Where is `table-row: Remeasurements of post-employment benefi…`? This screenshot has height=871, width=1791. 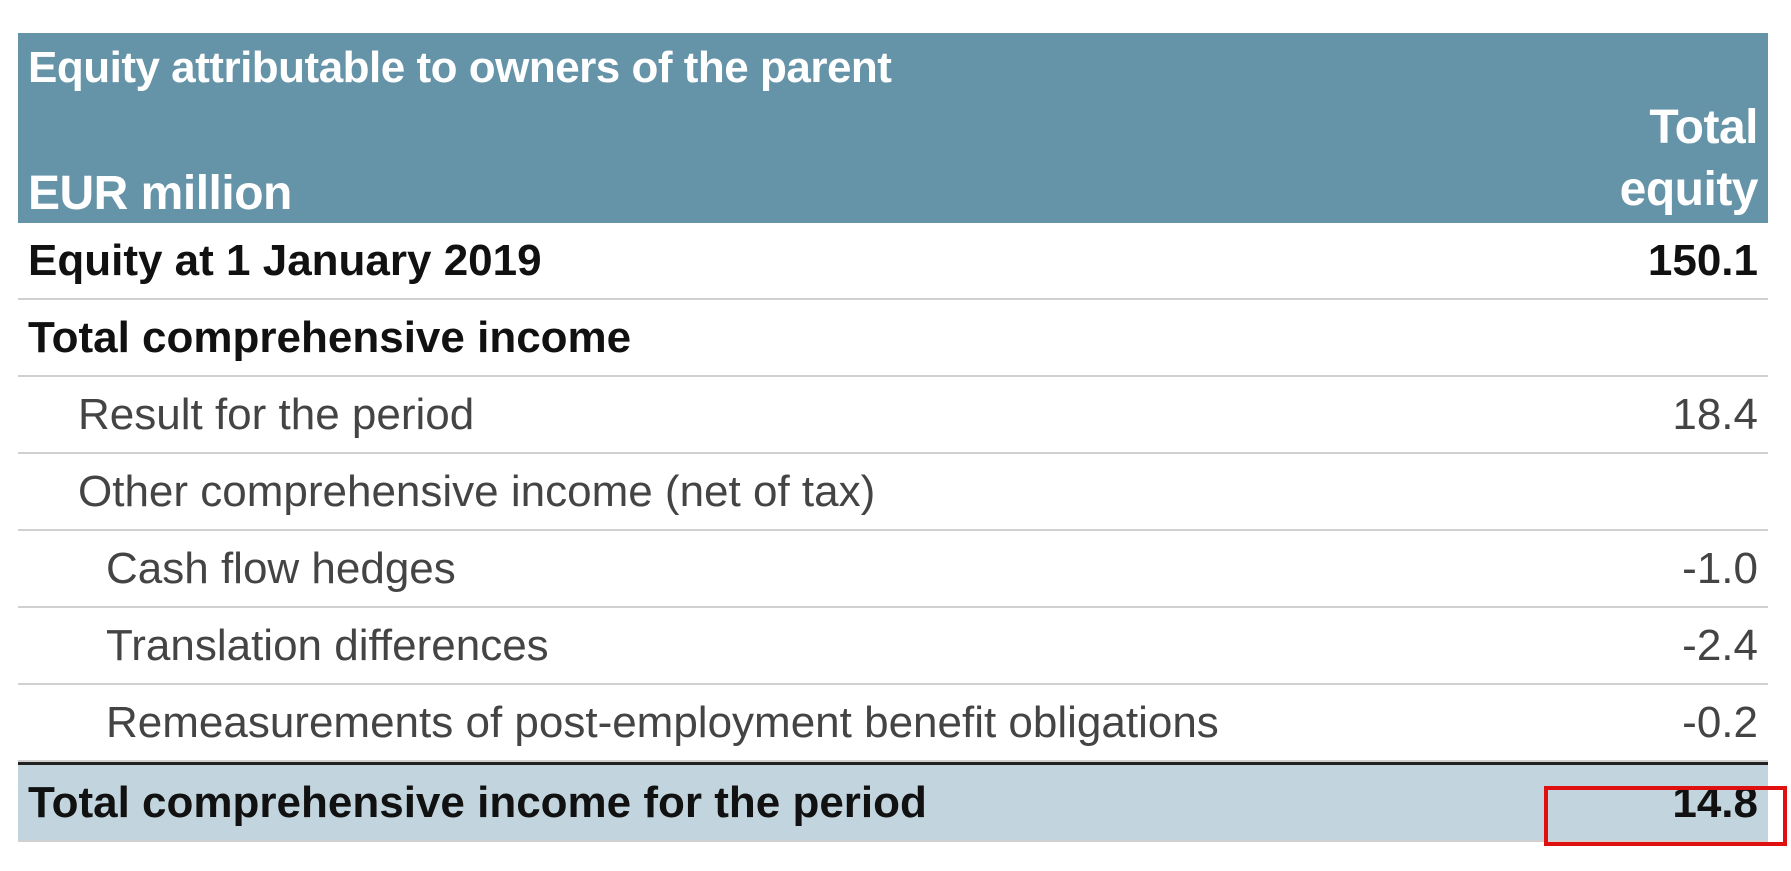
table-row: Remeasurements of post-employment benefi… is located at coordinates (893, 723).